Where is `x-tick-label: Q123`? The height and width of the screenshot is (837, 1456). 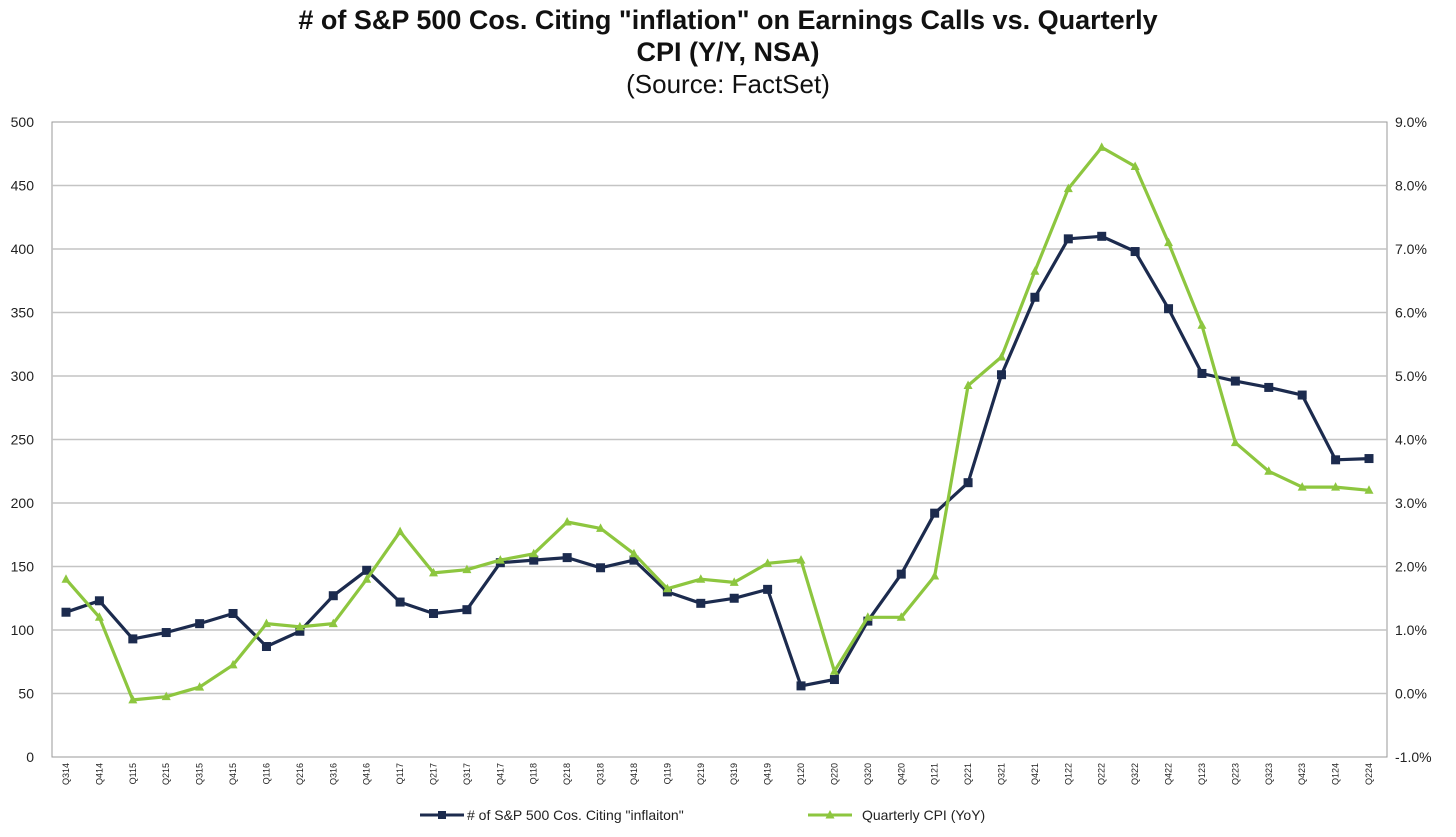 x-tick-label: Q123 is located at coordinates (1202, 774).